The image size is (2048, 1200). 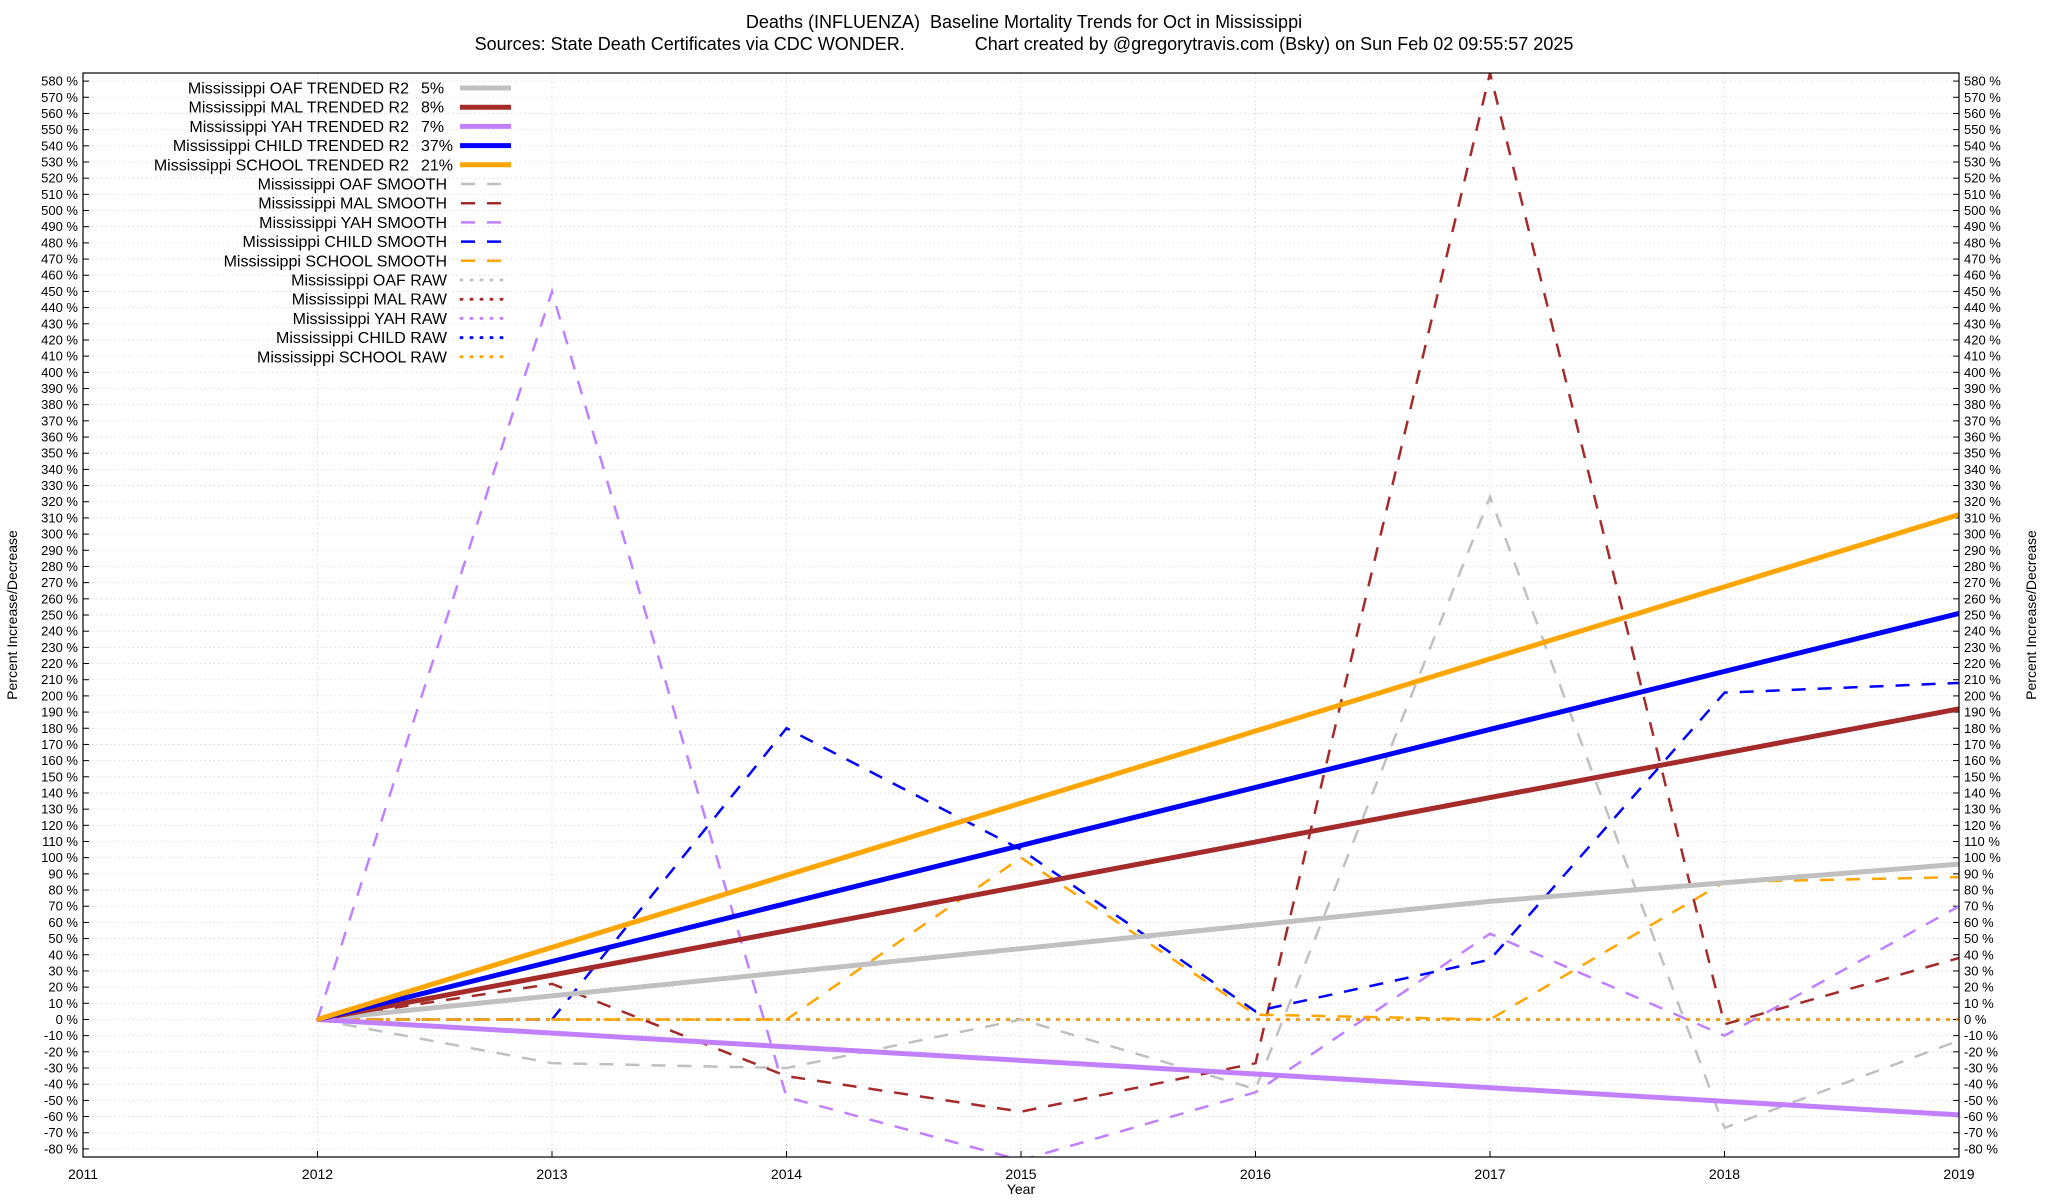 What do you see at coordinates (59, 776) in the screenshot?
I see `y-tick-label: 150 %` at bounding box center [59, 776].